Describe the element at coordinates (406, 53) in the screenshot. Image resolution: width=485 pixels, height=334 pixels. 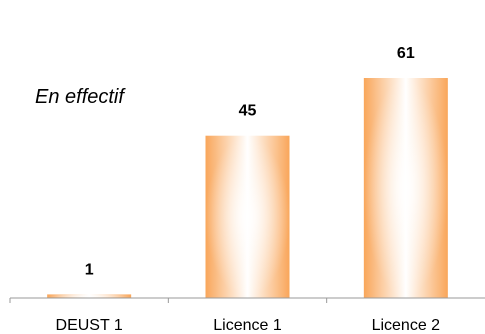
I see `value-label: 61` at that location.